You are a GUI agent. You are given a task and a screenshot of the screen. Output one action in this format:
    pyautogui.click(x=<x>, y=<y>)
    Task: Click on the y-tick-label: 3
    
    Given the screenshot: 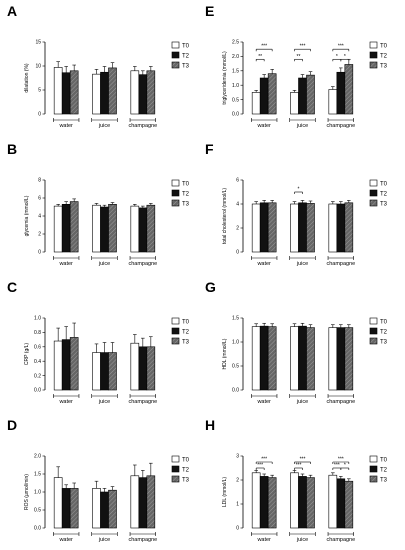 What is the action you would take?
    pyautogui.click(x=237, y=457)
    